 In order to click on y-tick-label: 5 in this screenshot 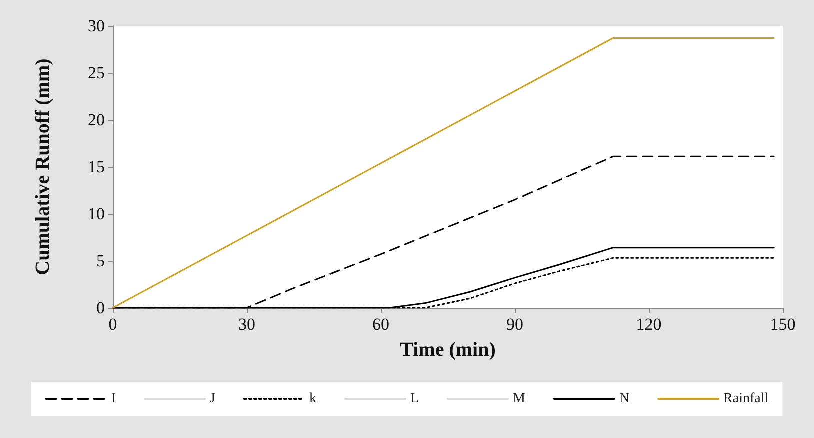, I will do `click(100, 261)`.